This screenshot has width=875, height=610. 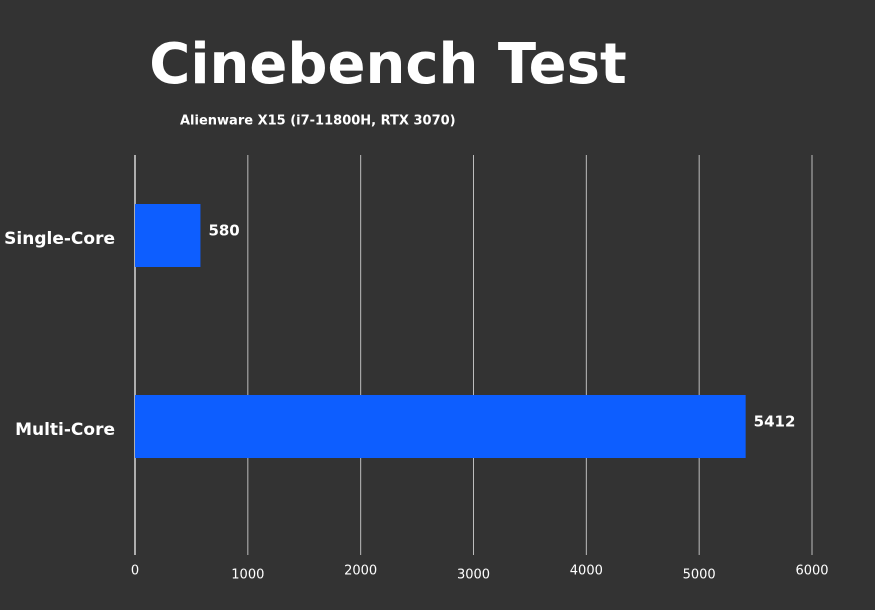 What do you see at coordinates (59, 239) in the screenshot?
I see `y-tick-label: Single-Core` at bounding box center [59, 239].